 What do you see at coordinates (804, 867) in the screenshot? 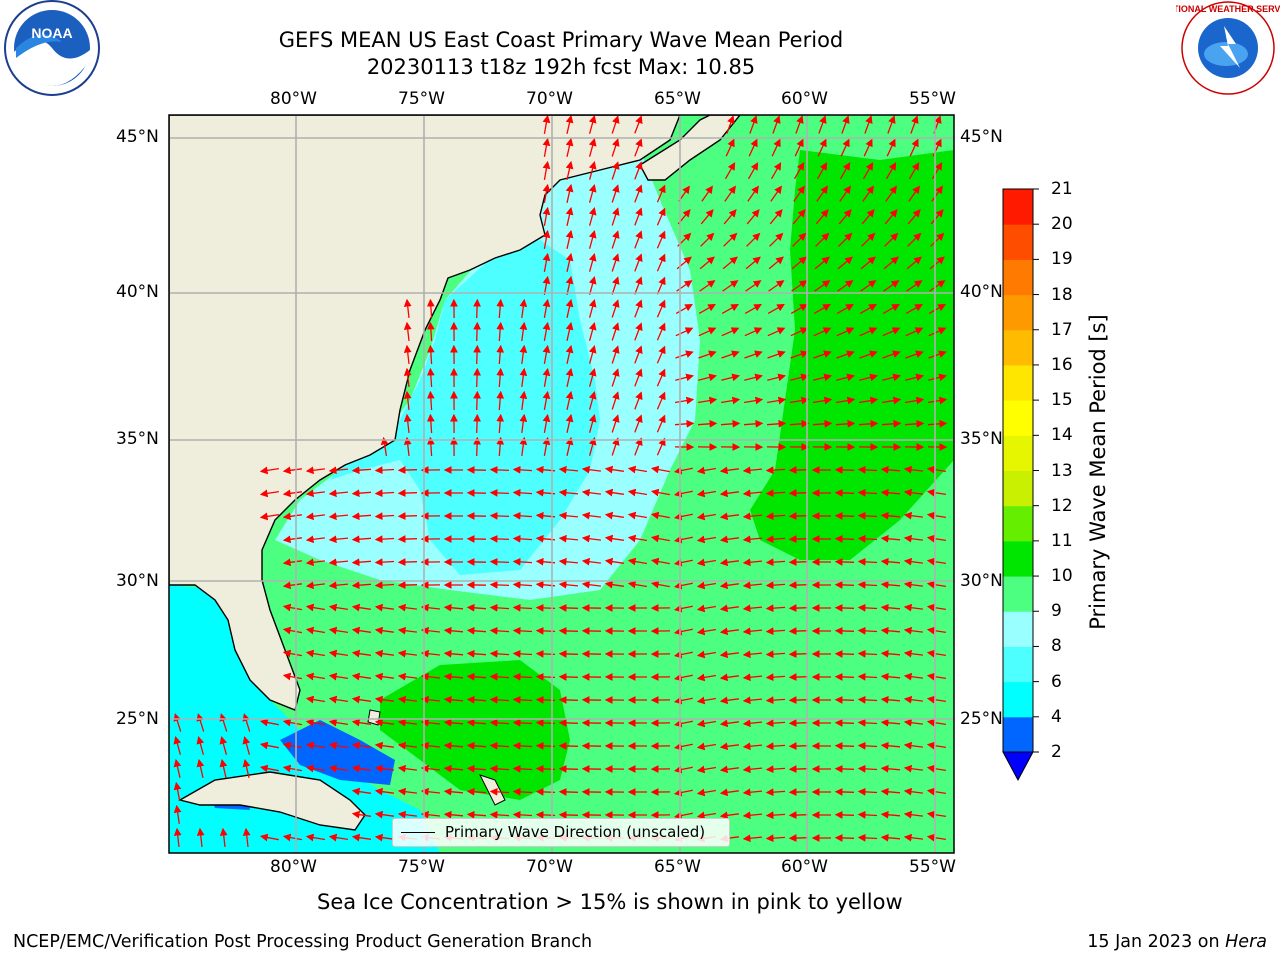
I see `lon-tick-bottom: 60°W` at bounding box center [804, 867].